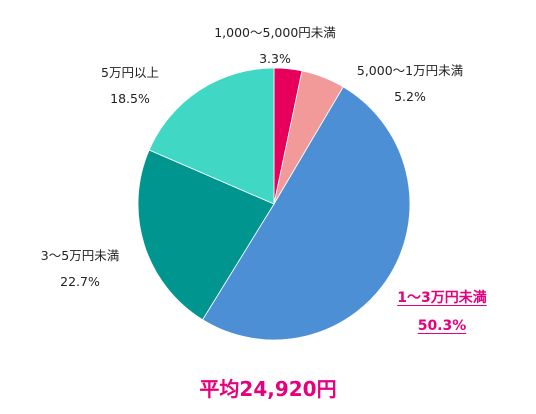 The width and height of the screenshot is (536, 414). I want to click on slice-percent: 18.5%, so click(130, 98).